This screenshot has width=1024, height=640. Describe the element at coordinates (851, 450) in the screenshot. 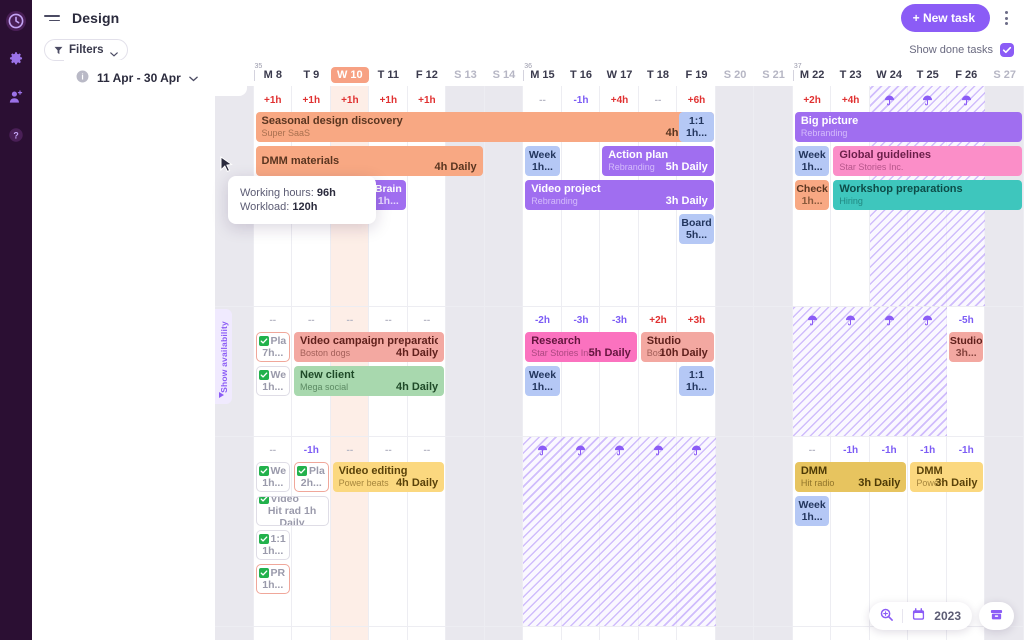

I see `hour-delta: -1h` at that location.